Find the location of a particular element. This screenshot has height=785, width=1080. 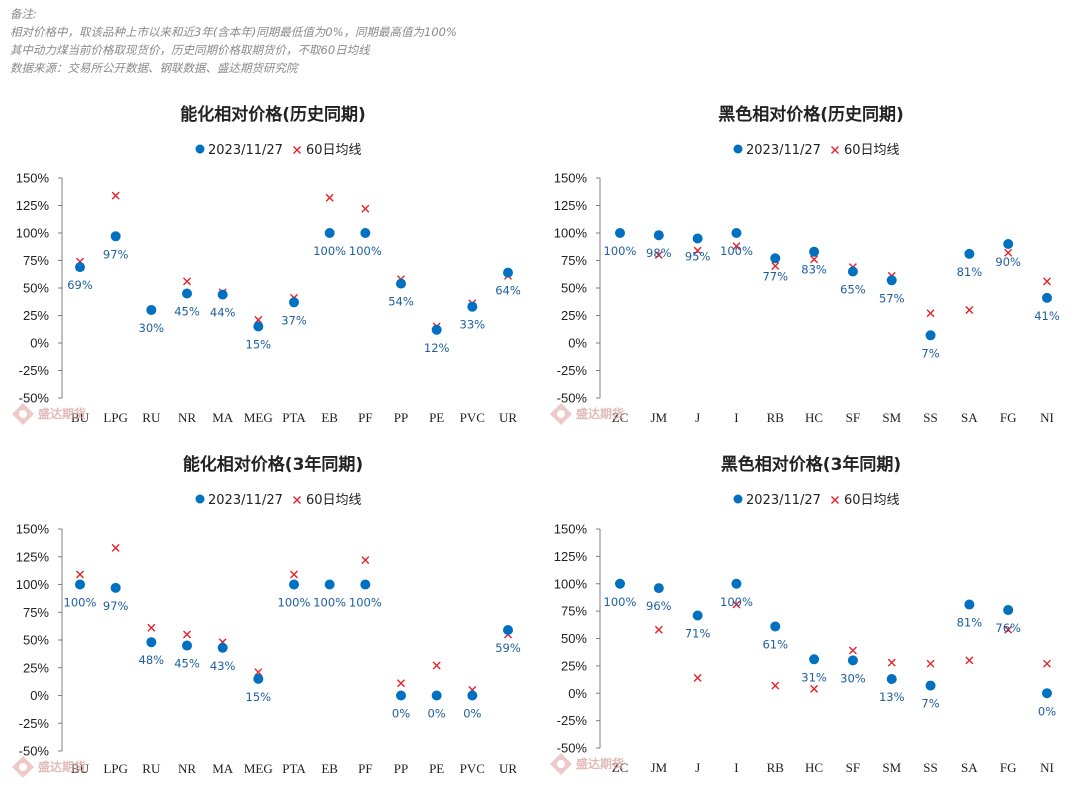

x-tick-label: SF is located at coordinates (853, 767).